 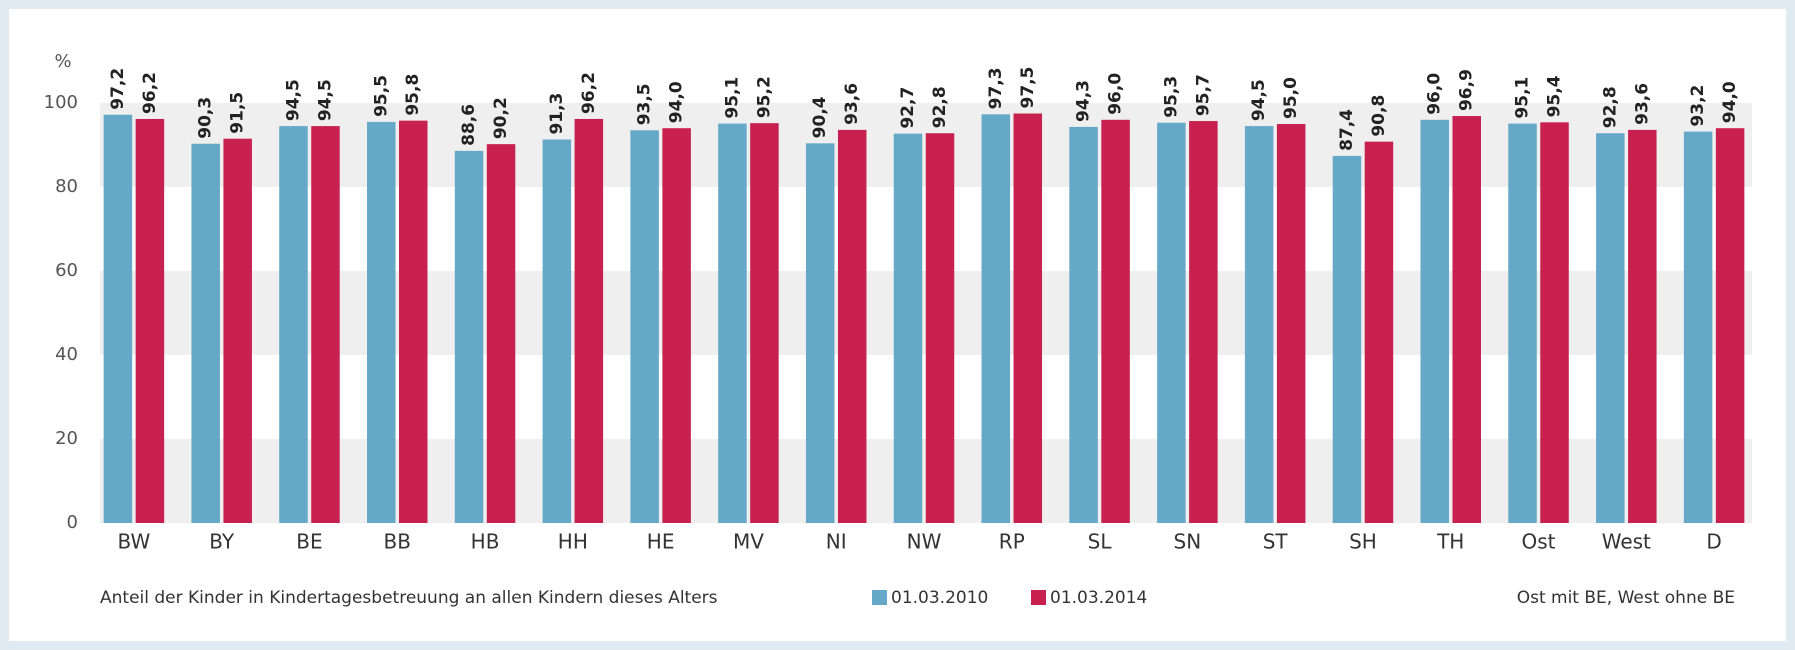 What do you see at coordinates (836, 542) in the screenshot?
I see `x-tick-label: NI` at bounding box center [836, 542].